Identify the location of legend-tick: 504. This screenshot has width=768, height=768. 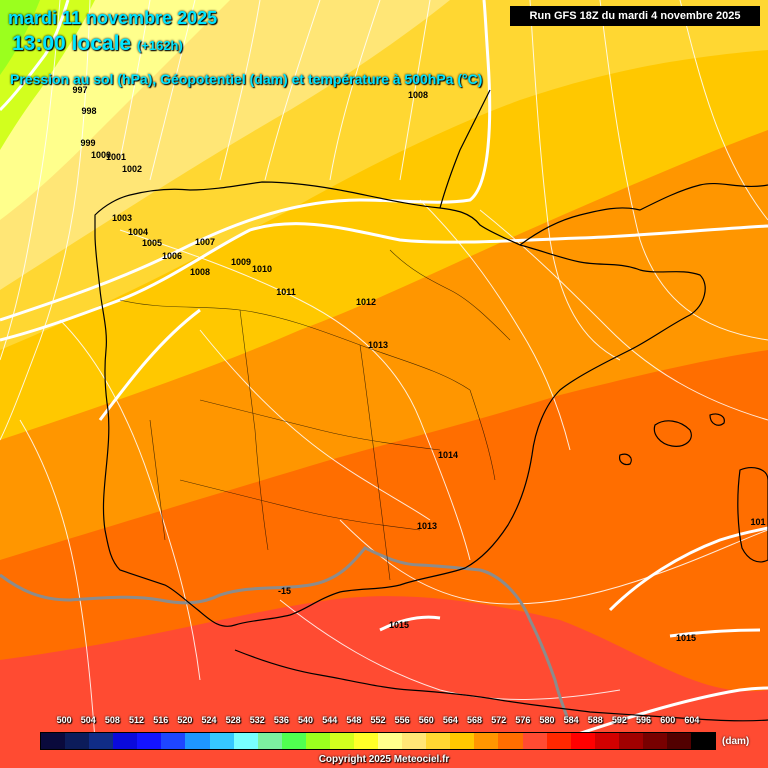
(88, 720).